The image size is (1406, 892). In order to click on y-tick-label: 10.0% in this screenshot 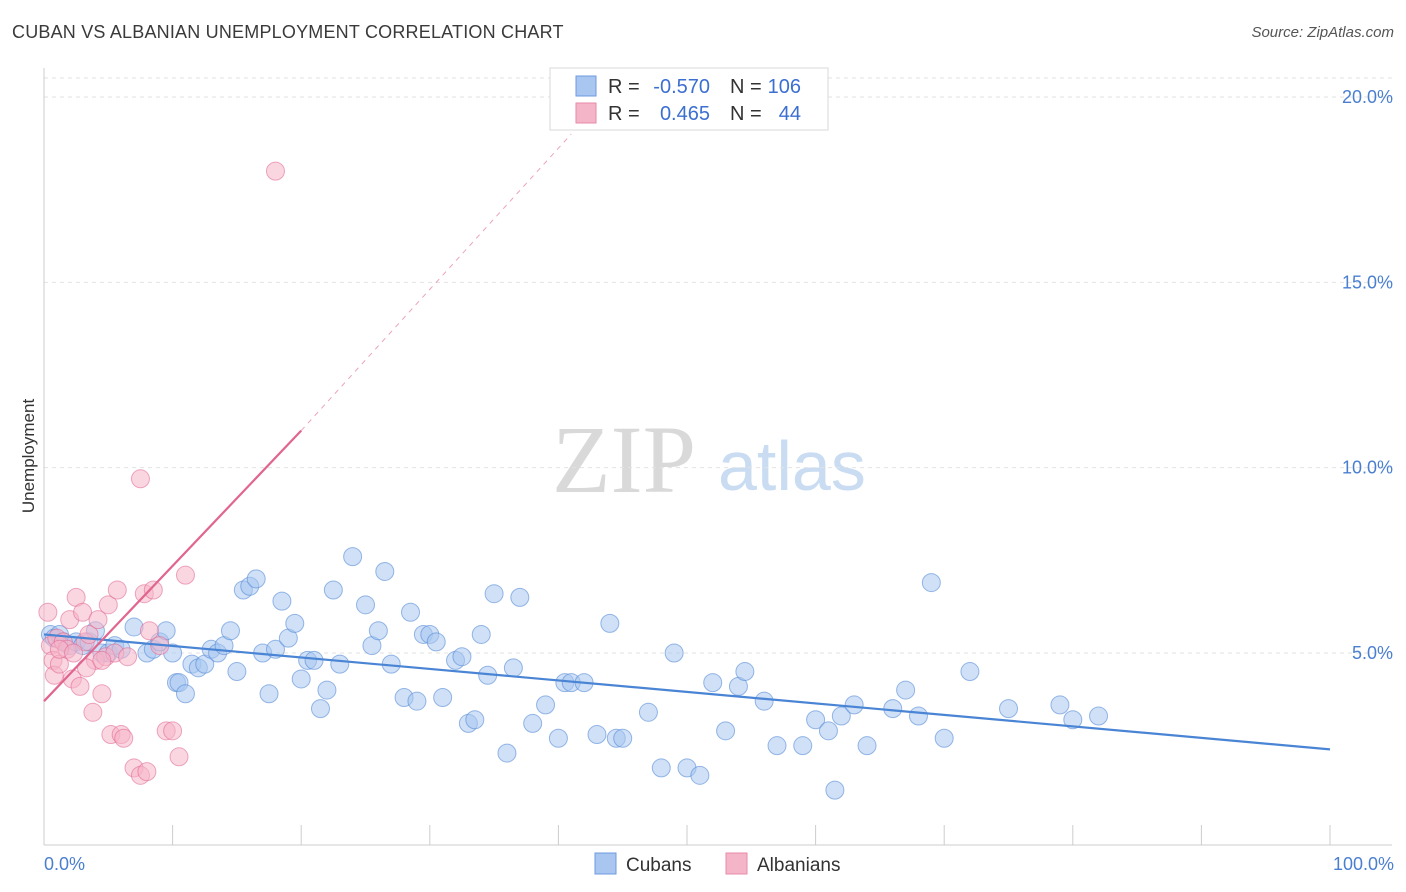, I will do `click(1367, 468)`.